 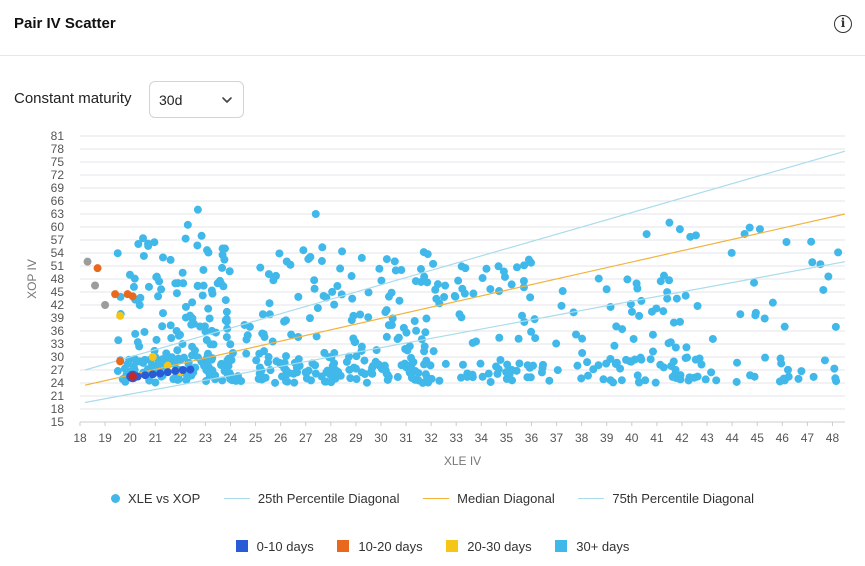 I want to click on constant-maturity-label: Constant maturity, so click(x=73, y=98).